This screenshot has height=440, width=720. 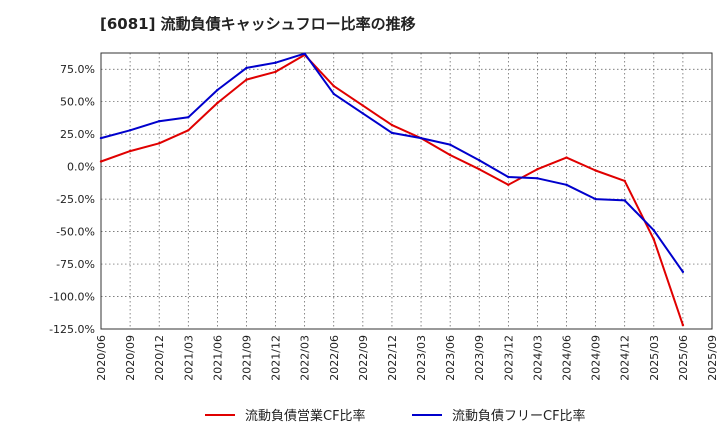 I want to click on chart-title: [6081] 流動負債キャッシュフロー比率の推移, so click(x=258, y=24).